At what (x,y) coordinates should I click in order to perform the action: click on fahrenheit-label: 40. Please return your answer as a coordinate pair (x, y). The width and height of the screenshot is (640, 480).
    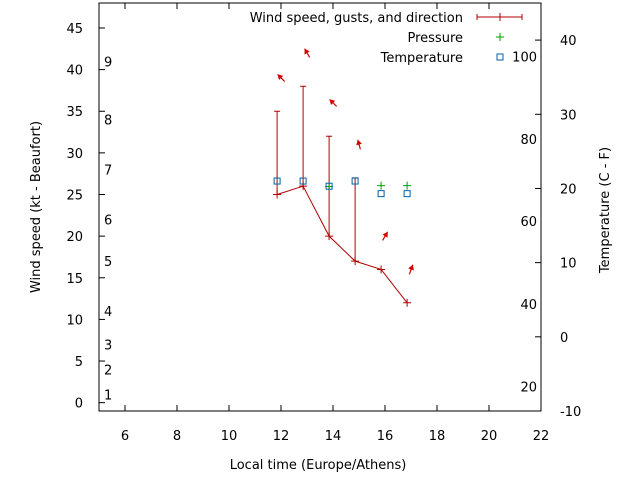
    Looking at the image, I should click on (528, 305).